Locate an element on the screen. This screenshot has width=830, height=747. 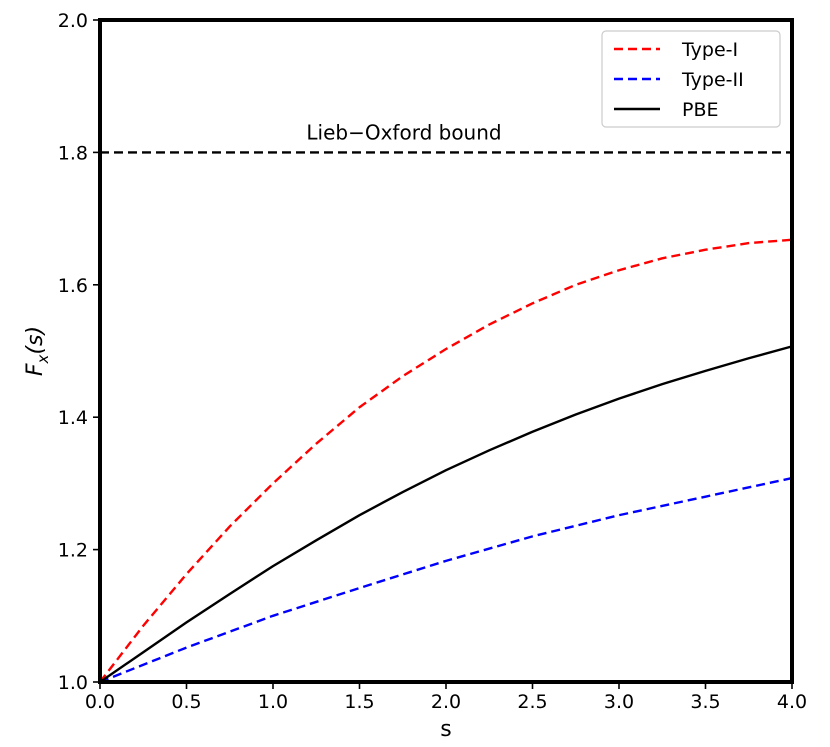
y-tick-label: 1.8 is located at coordinates (73, 153).